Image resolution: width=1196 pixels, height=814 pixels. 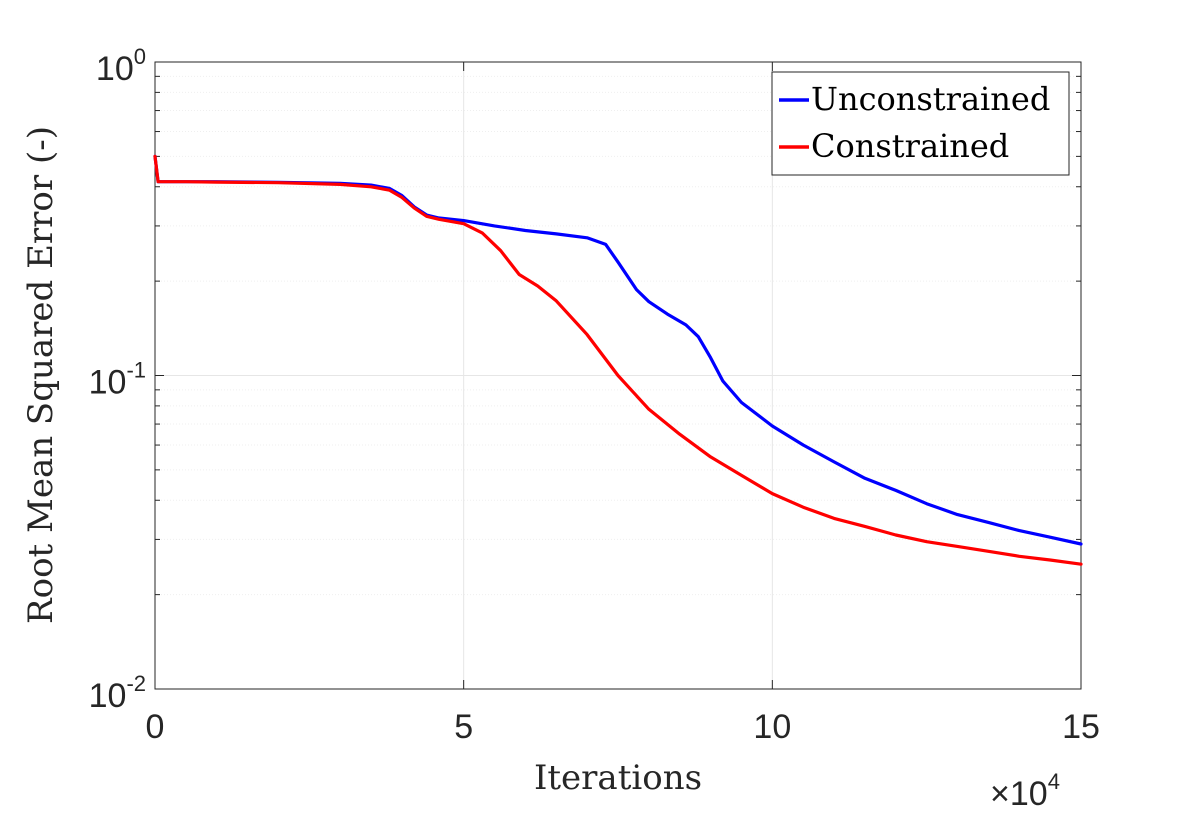 I want to click on y-axis-label: Root Mean Squared Error (-), so click(x=41, y=375).